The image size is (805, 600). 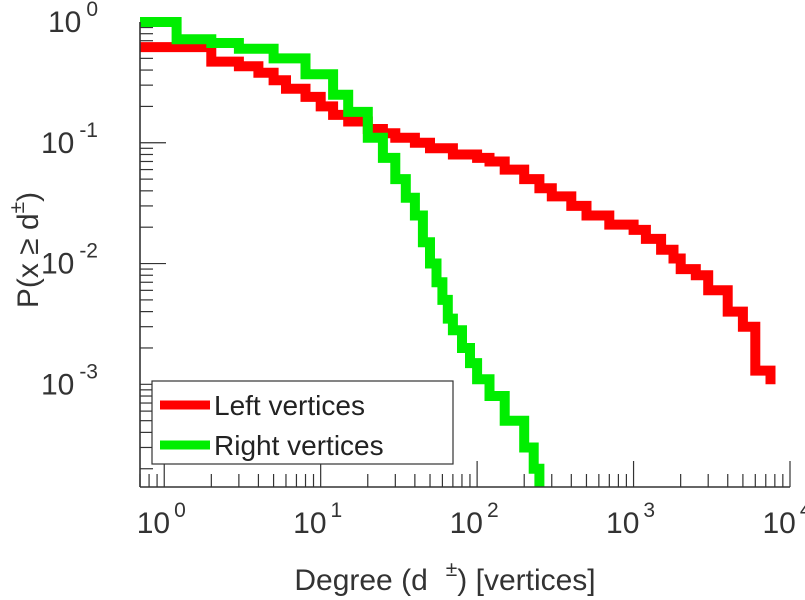 I want to click on y-tick-label: 10 -3, so click(x=69, y=380).